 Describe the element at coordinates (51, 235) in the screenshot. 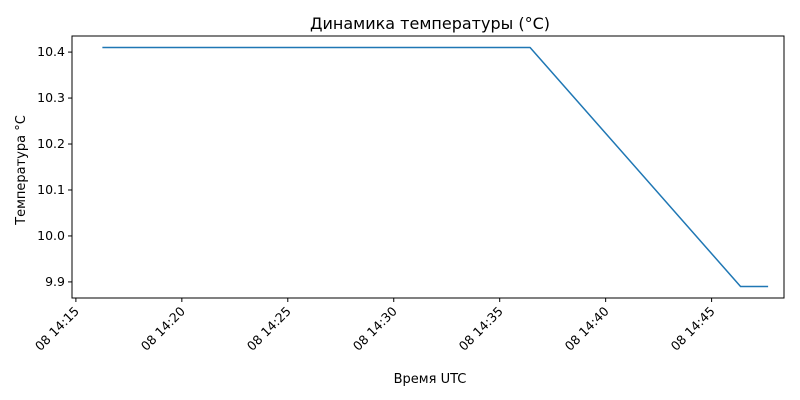

I see `y-tick-label: 10.0` at that location.